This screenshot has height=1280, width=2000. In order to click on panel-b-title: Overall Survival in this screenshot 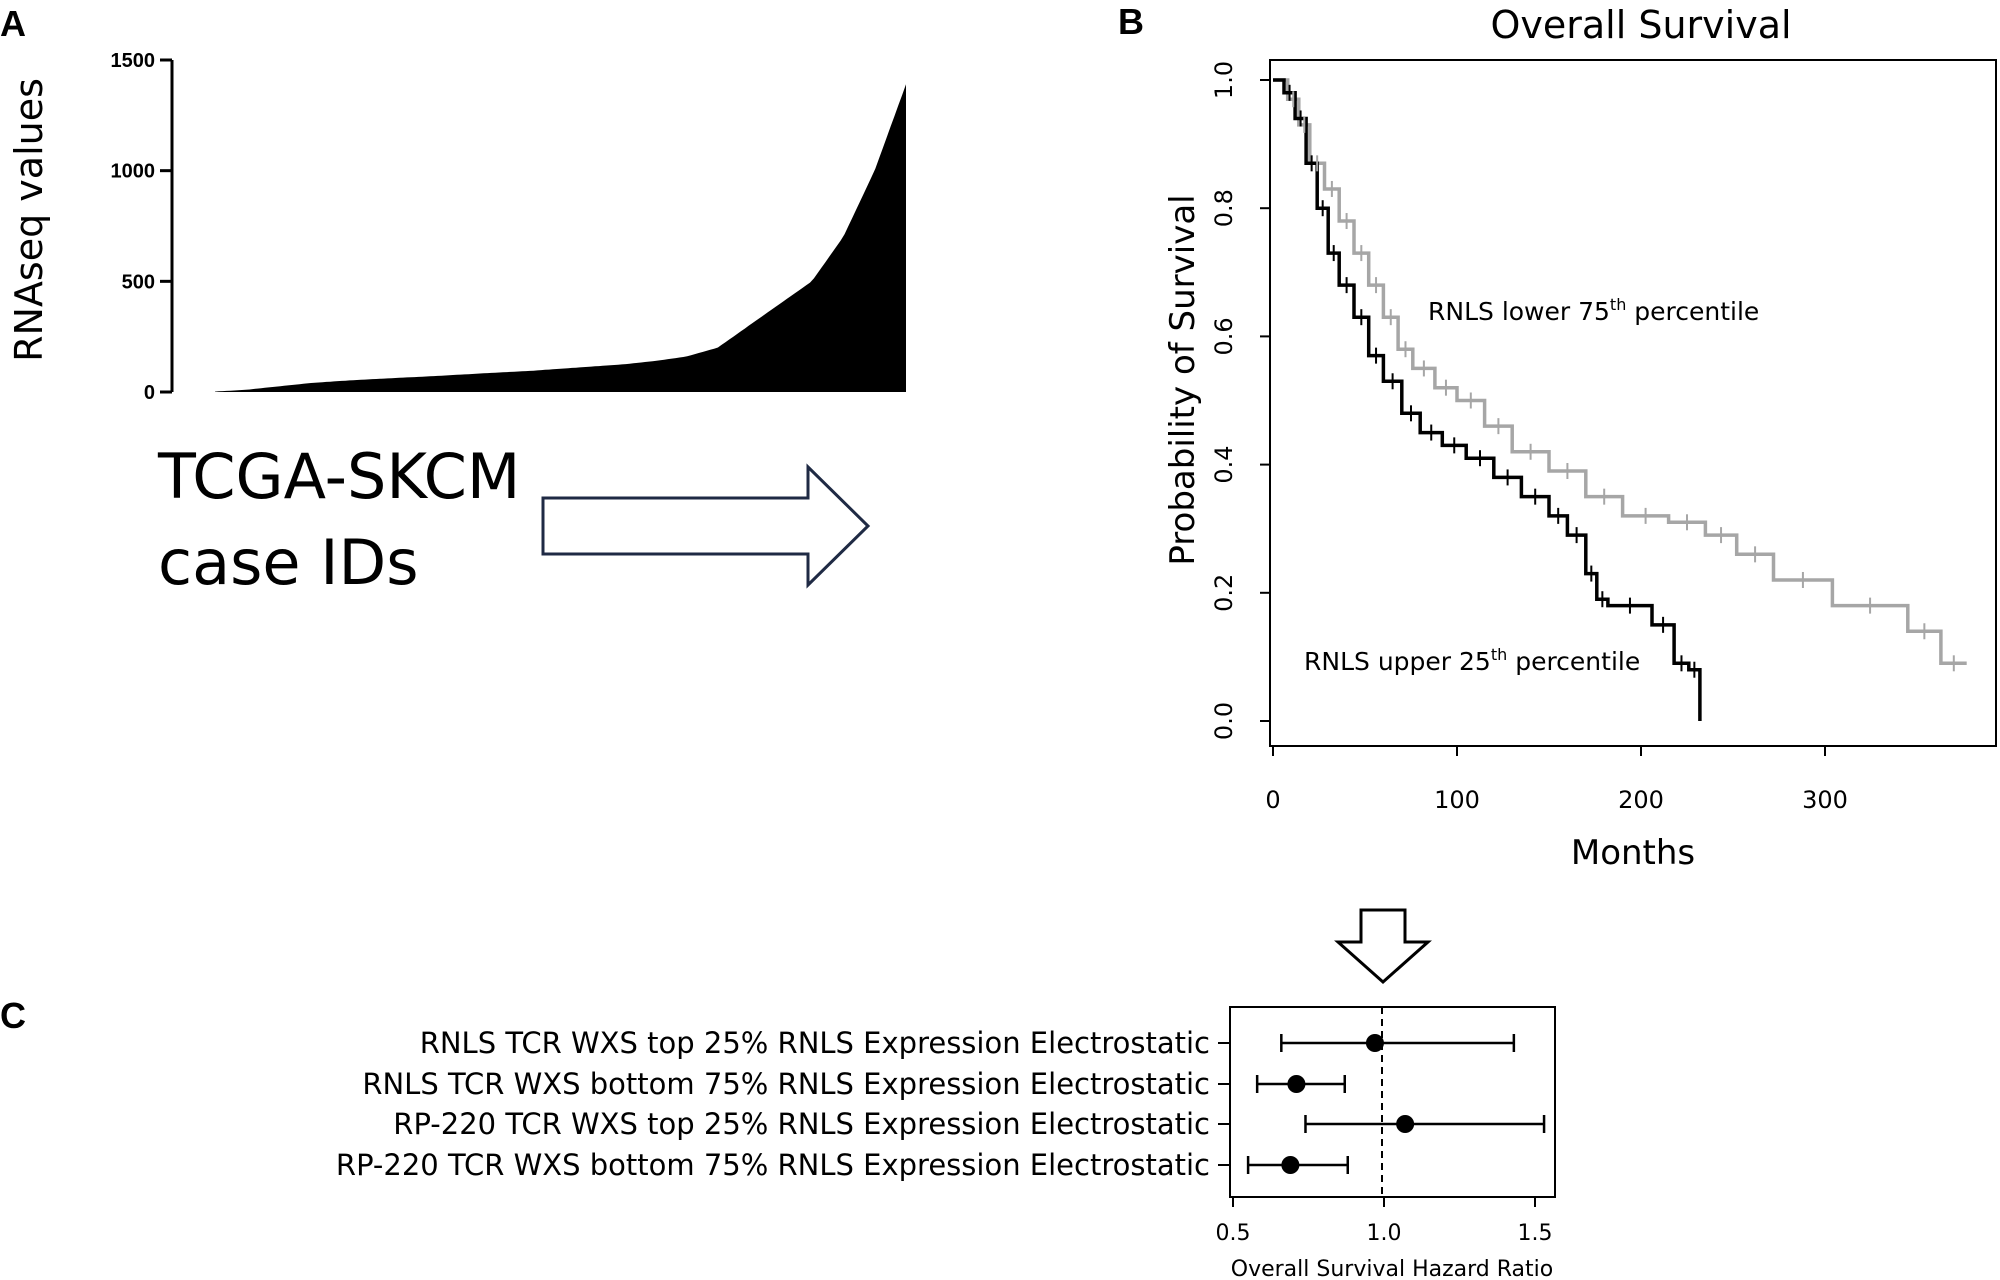, I will do `click(1640, 25)`.